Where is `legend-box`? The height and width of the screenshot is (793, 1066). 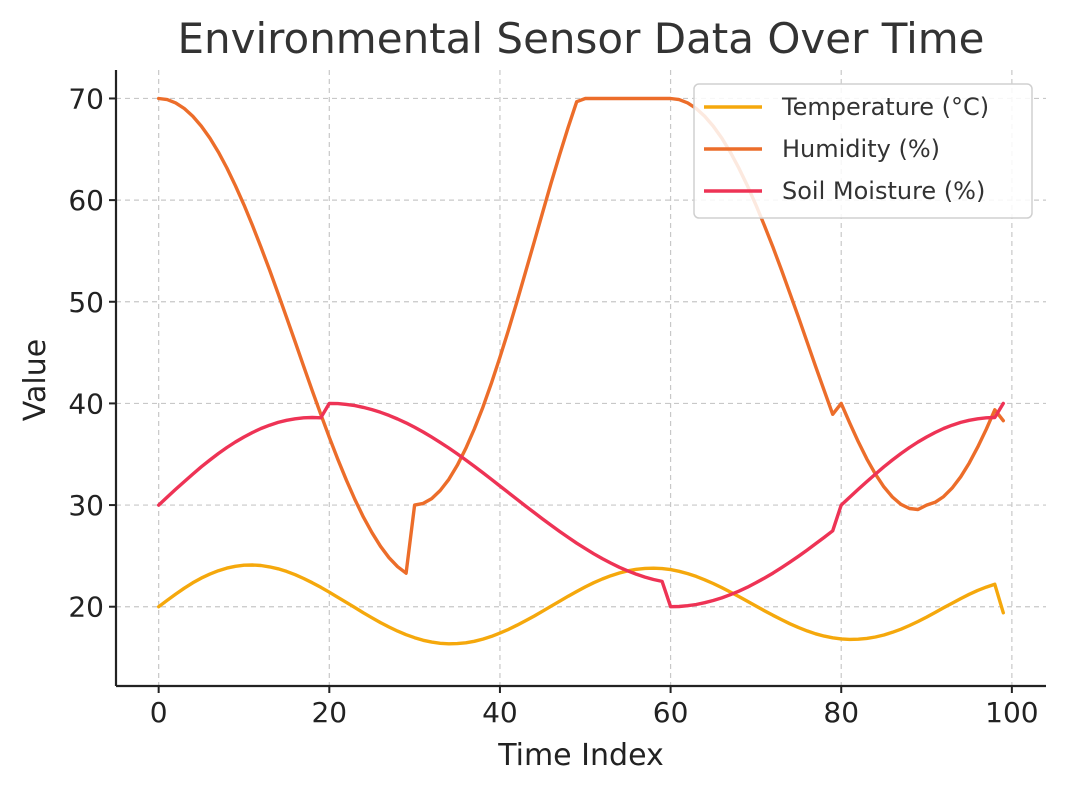
legend-box is located at coordinates (863, 151).